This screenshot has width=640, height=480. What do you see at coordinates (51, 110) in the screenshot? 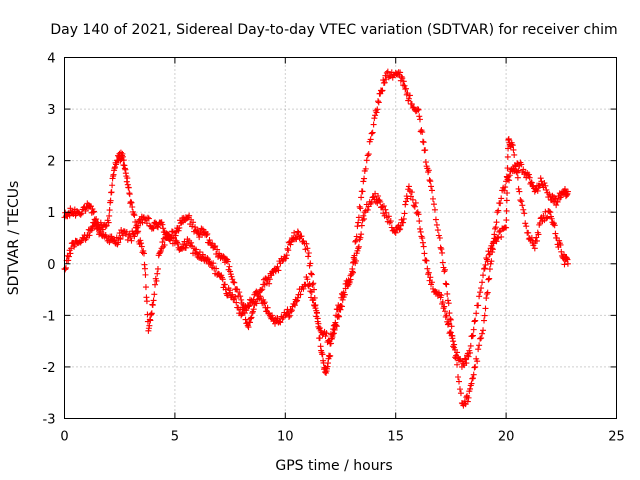
I see `y-tick-label: 3` at bounding box center [51, 110].